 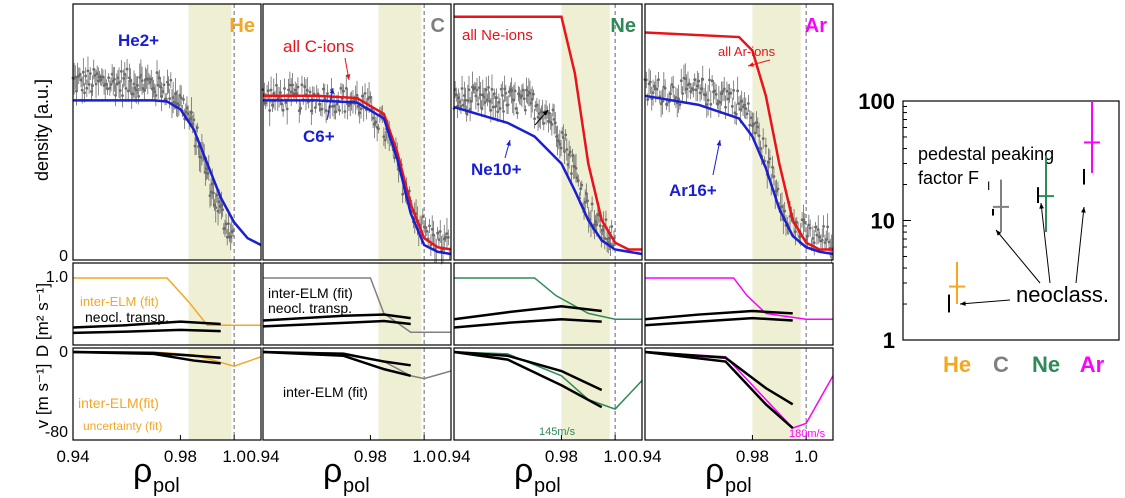 What do you see at coordinates (615, 456) in the screenshot?
I see `x-tick-label: 1.0` at bounding box center [615, 456].